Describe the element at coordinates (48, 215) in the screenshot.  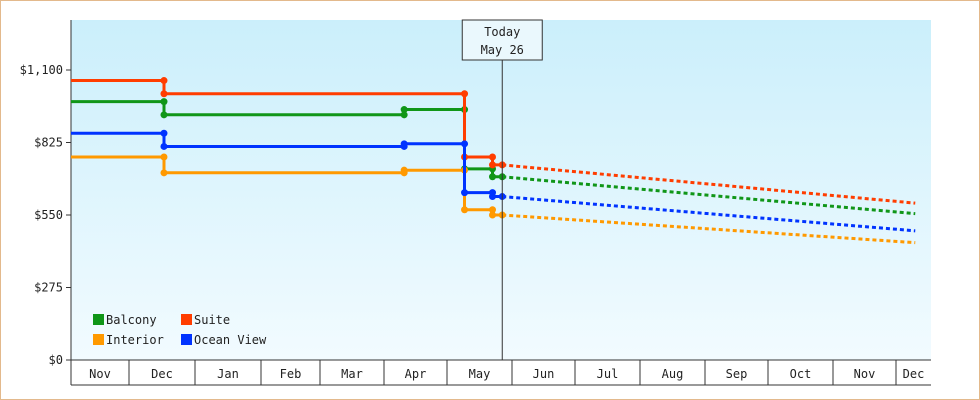
I see `y-tick-label: $550` at that location.